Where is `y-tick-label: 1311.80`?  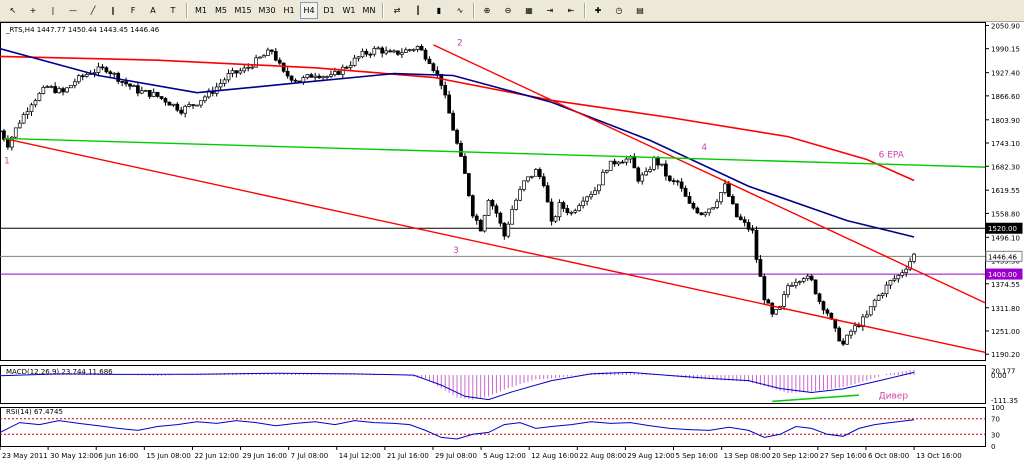
y-tick-label: 1311.80 is located at coordinates (1005, 309).